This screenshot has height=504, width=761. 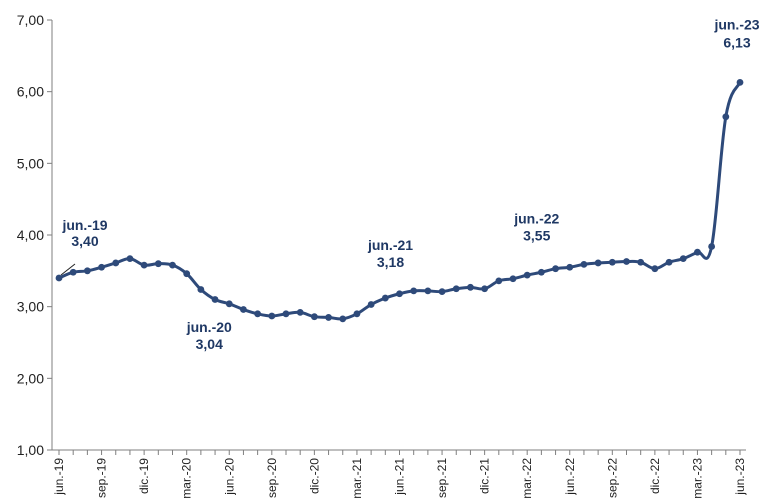 What do you see at coordinates (209, 344) in the screenshot?
I see `annotation-value: 3,04` at bounding box center [209, 344].